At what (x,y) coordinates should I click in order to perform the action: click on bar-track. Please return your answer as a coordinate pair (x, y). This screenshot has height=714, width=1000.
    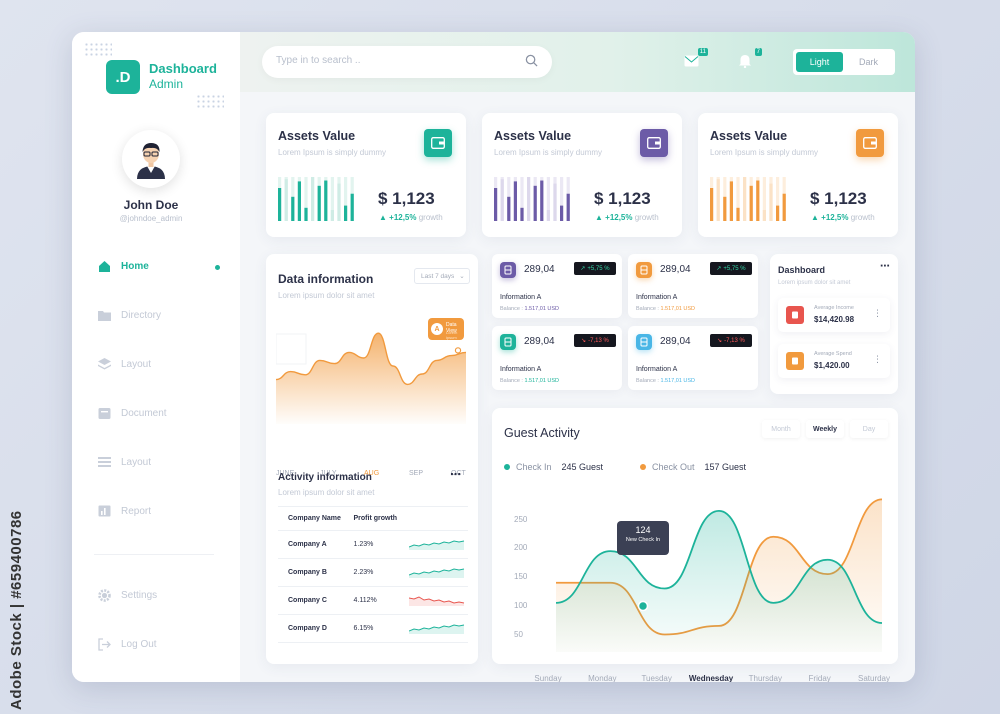
    Looking at the image, I should click on (562, 199).